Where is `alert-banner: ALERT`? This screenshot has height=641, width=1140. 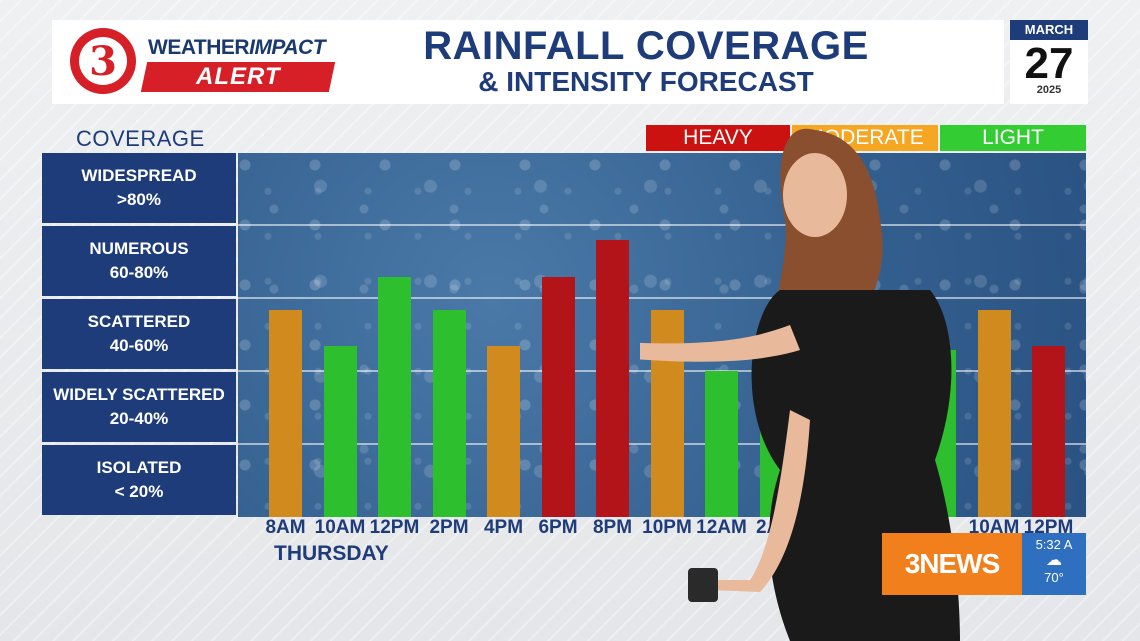 alert-banner: ALERT is located at coordinates (238, 77).